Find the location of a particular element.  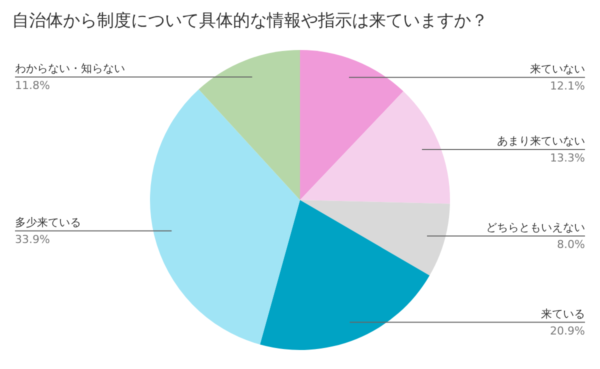

chart-title: 自治体から制度について具体的な情報や指示は来ていますか？ is located at coordinates (250, 21).